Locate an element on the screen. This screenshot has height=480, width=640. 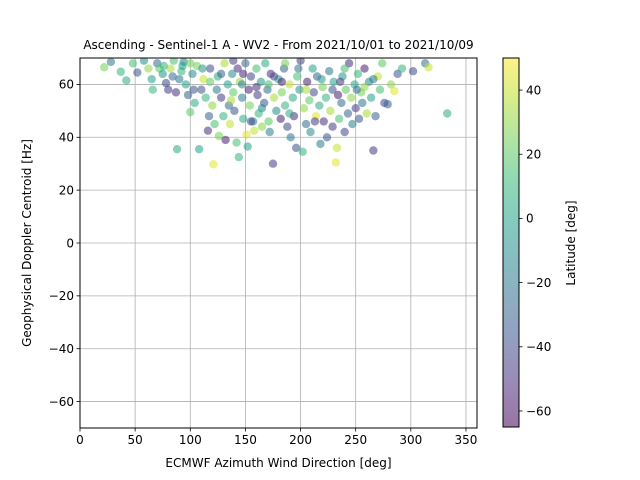
colorbar-label: Latitude [deg] is located at coordinates (571, 242).